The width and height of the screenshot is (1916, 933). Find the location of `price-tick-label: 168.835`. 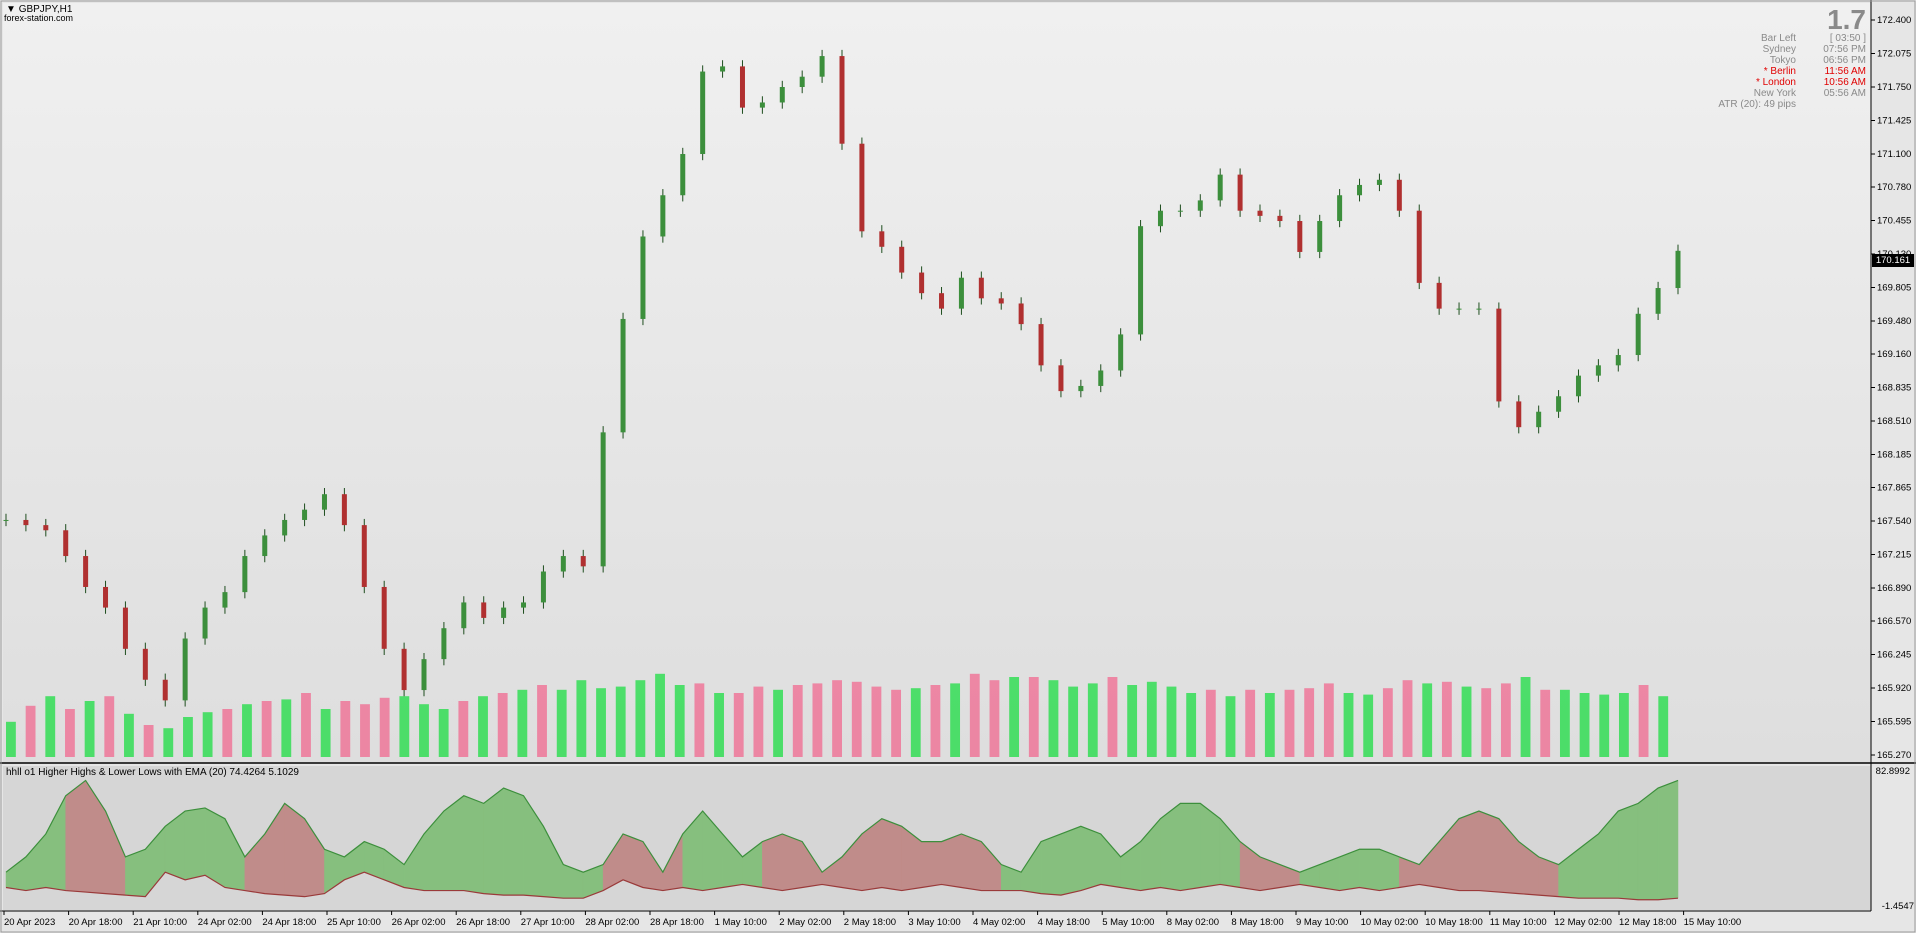

price-tick-label: 168.835 is located at coordinates (1894, 388).